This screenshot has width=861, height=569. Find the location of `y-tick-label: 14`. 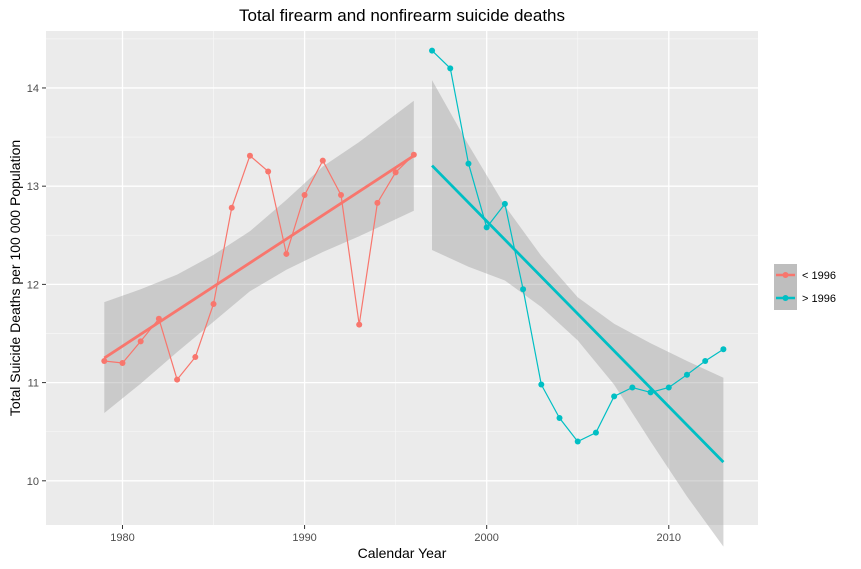

y-tick-label: 14 is located at coordinates (33, 89).